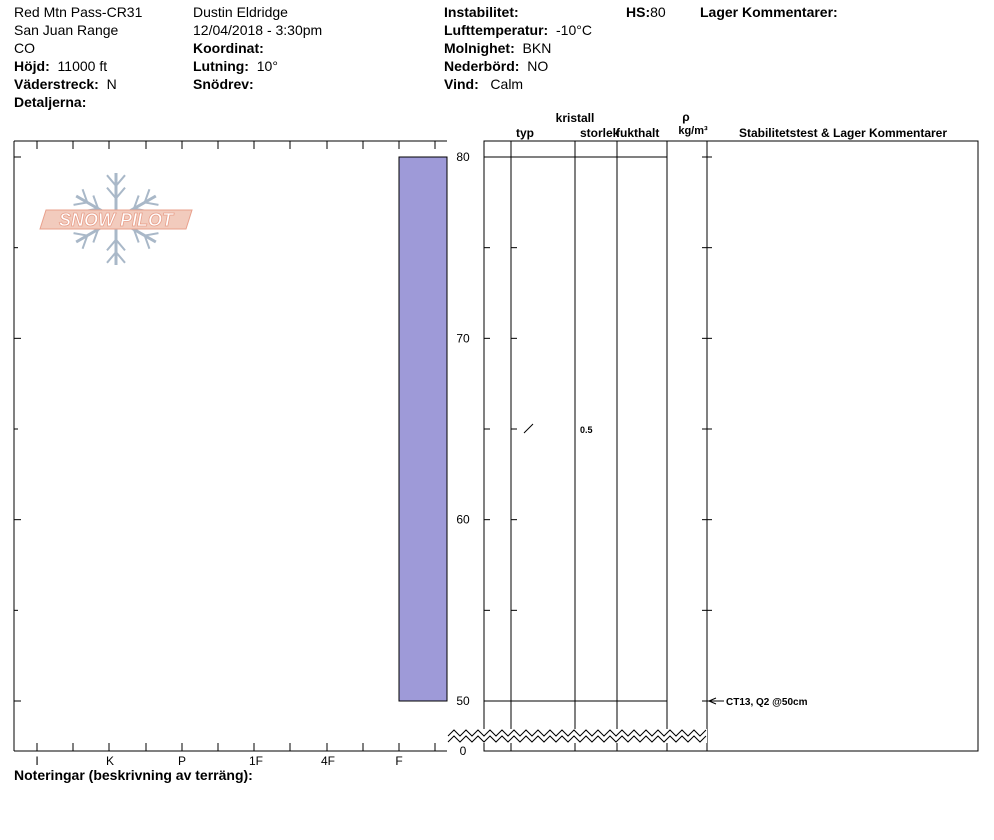 This screenshot has height=840, width=994. I want to click on logo-text: SNOW PILOT, so click(117, 220).